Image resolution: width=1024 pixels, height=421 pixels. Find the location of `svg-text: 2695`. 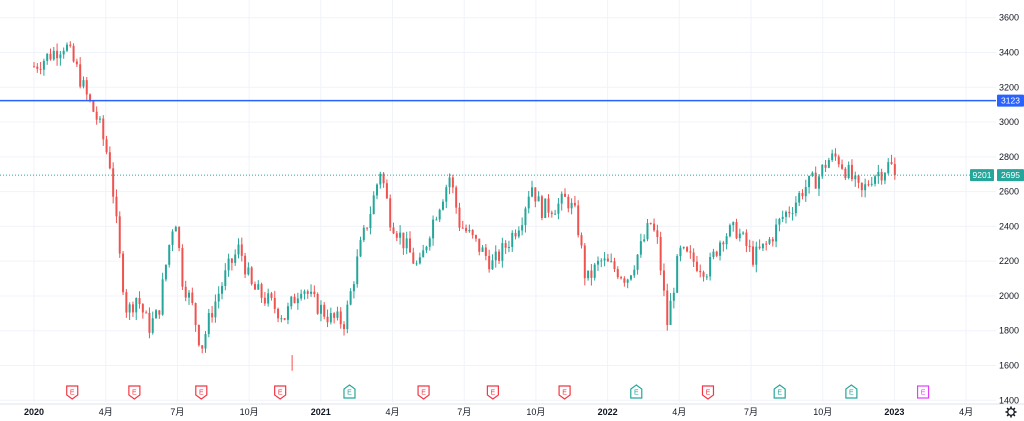

svg-text: 2695 is located at coordinates (1010, 175).